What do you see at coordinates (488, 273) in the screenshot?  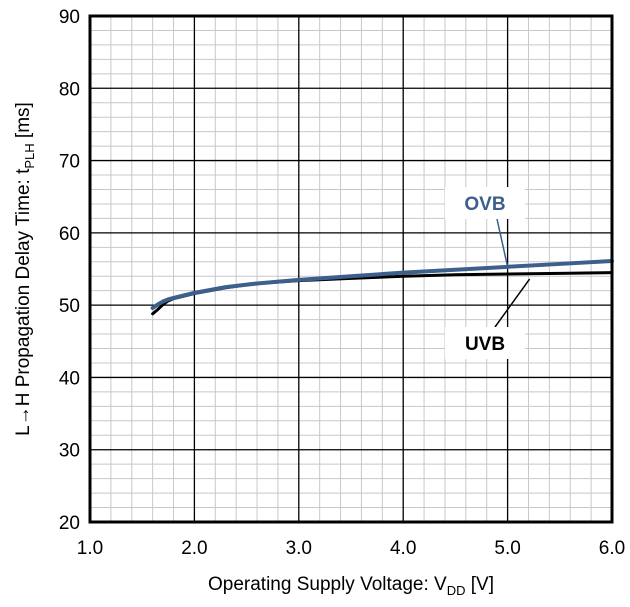 I see `annotation-layer: OVB UVB` at bounding box center [488, 273].